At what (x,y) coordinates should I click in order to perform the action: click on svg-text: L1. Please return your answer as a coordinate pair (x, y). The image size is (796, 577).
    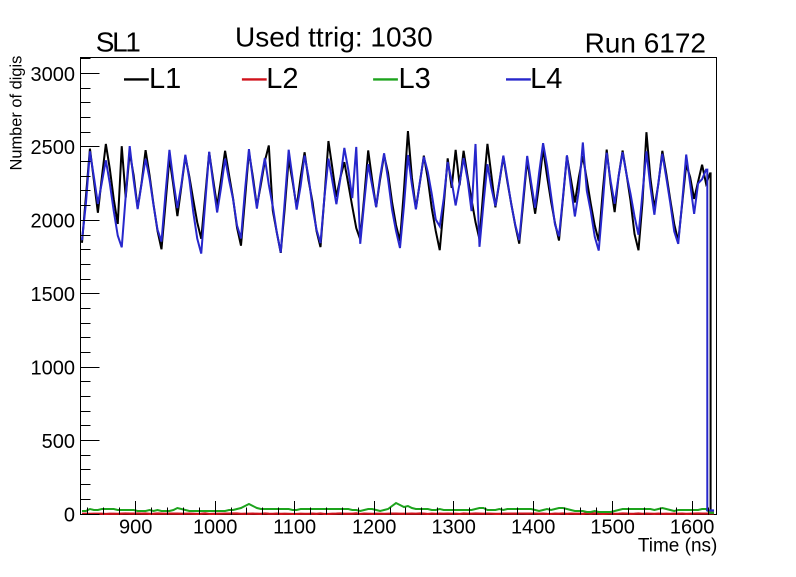
    Looking at the image, I should click on (165, 79).